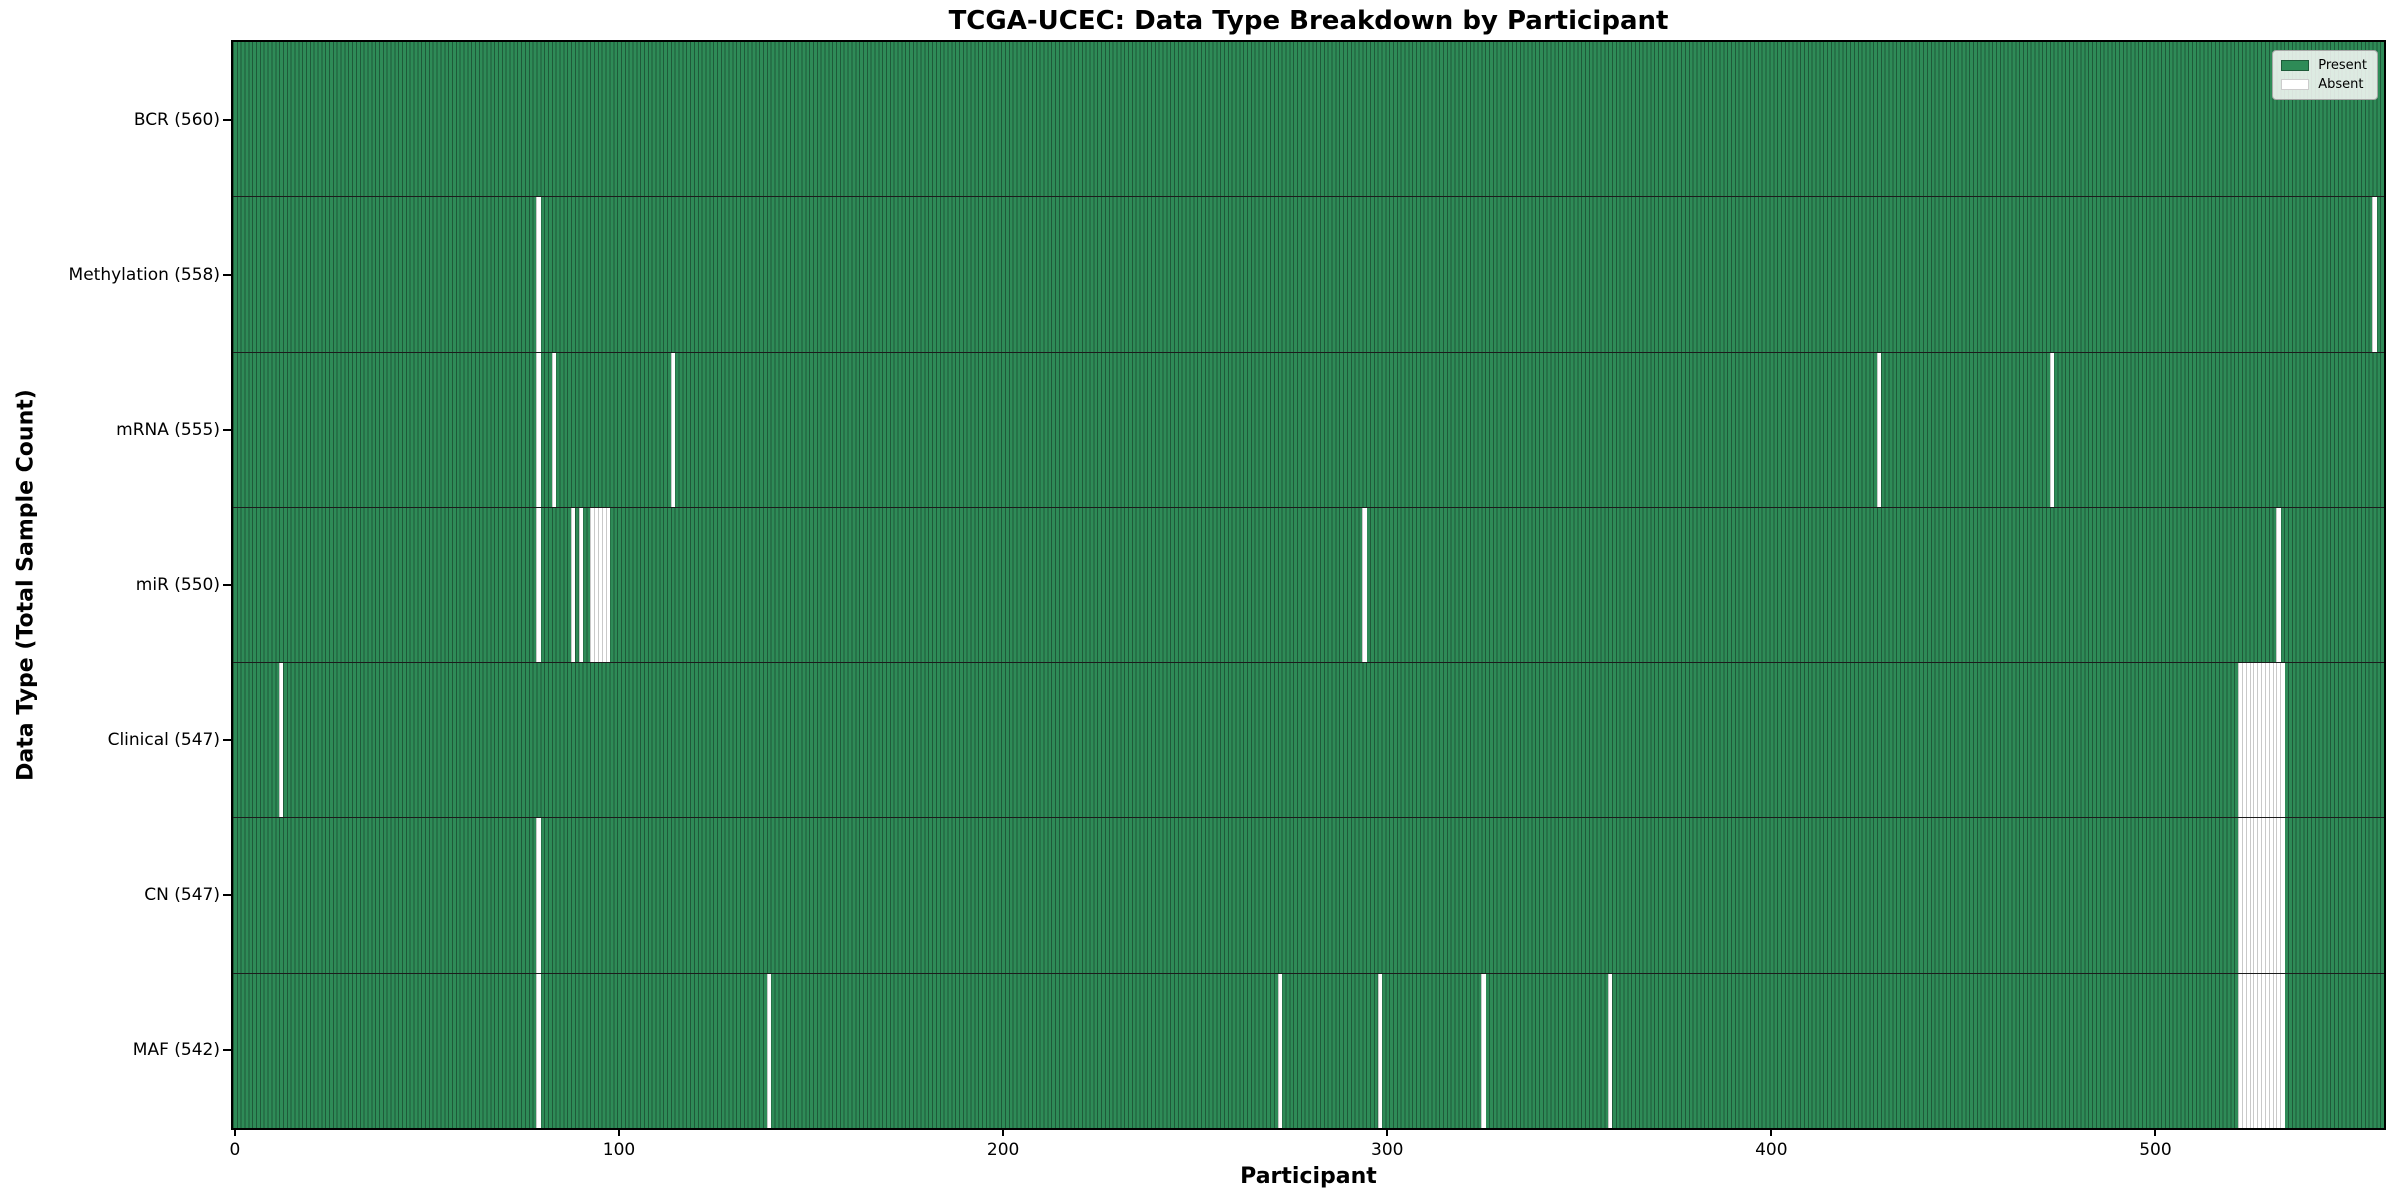  I want to click on x-tick-label-0: 0, so click(235, 1150).